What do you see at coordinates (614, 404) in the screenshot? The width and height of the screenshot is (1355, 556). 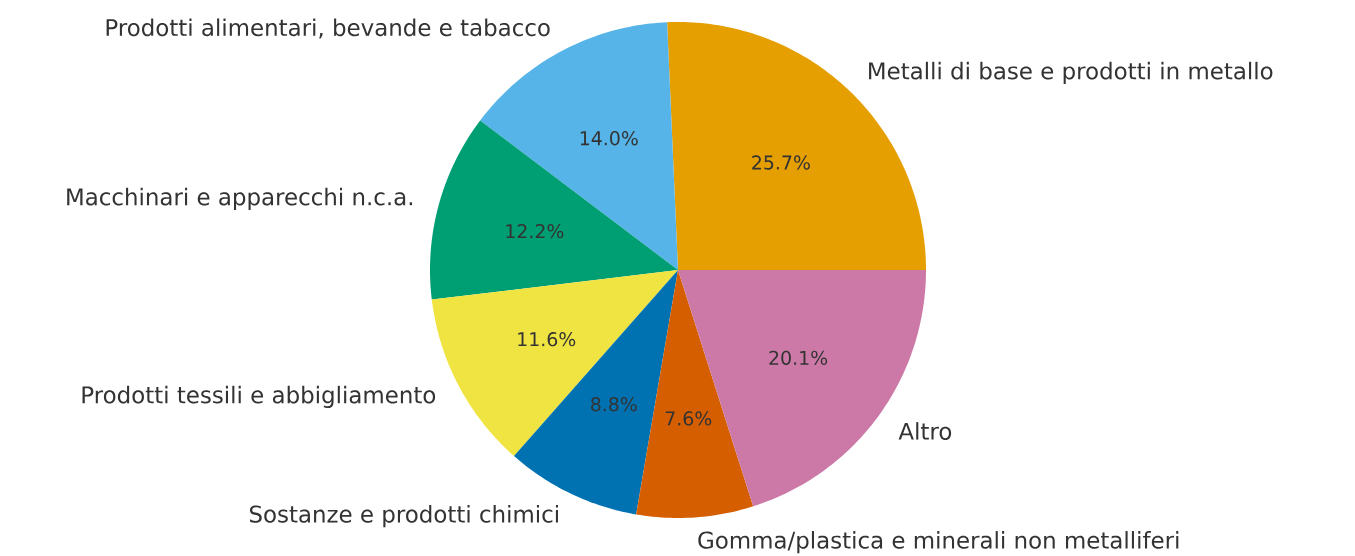 I see `data-label: 8.8%` at bounding box center [614, 404].